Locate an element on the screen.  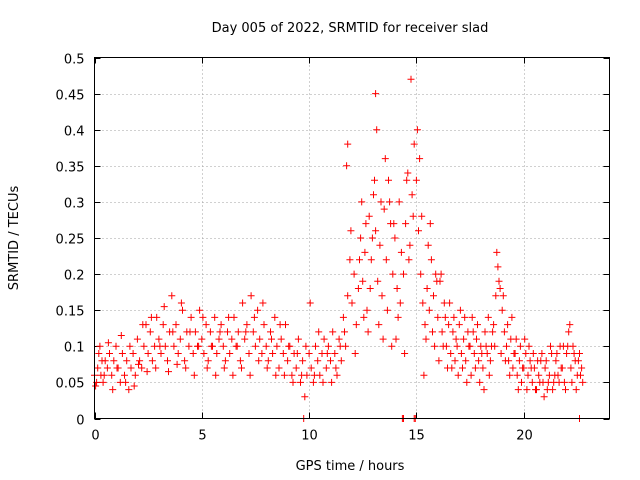
y-tick-label: 0.5 is located at coordinates (74, 60).